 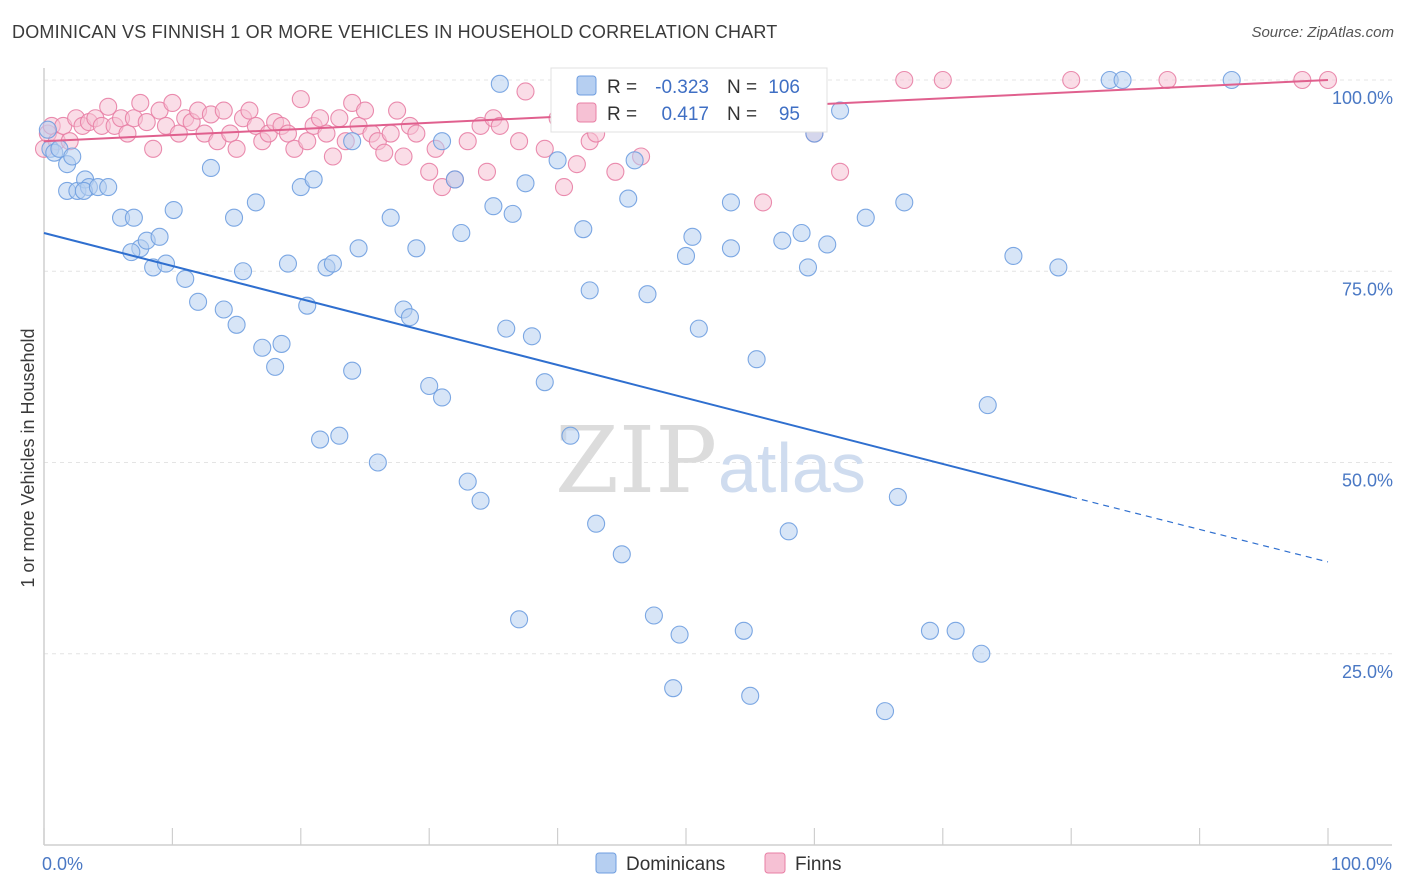 What do you see at coordinates (689, 100) in the screenshot?
I see `top-legend-box` at bounding box center [689, 100].